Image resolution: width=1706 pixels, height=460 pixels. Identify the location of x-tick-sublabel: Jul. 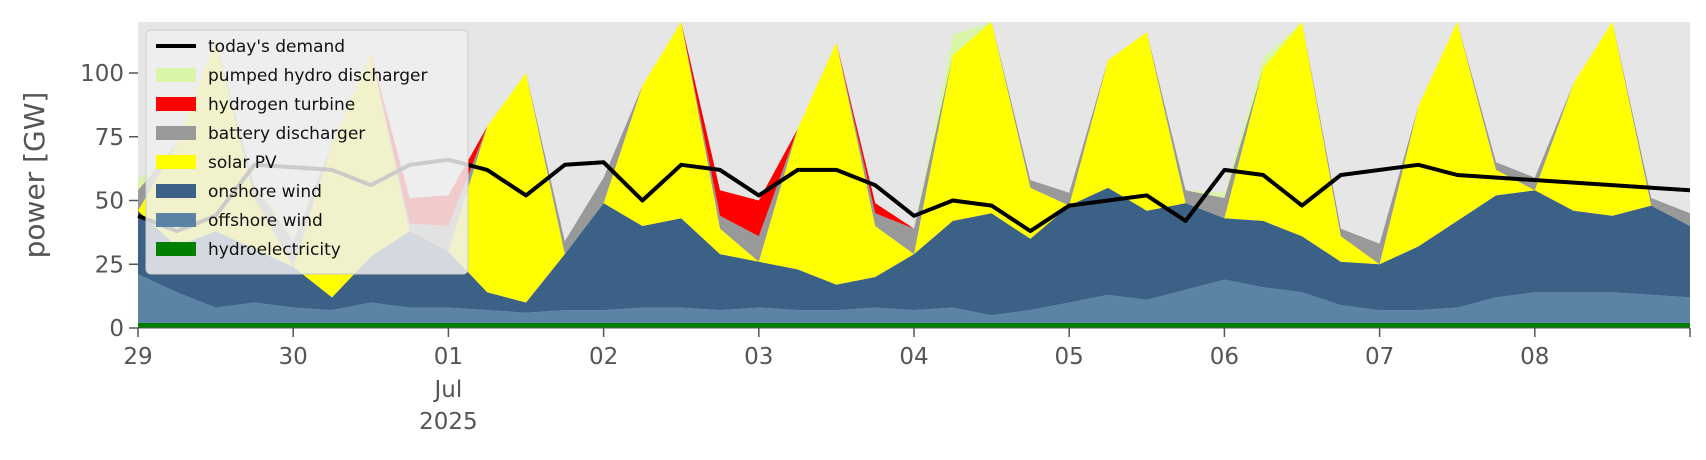
(448, 390).